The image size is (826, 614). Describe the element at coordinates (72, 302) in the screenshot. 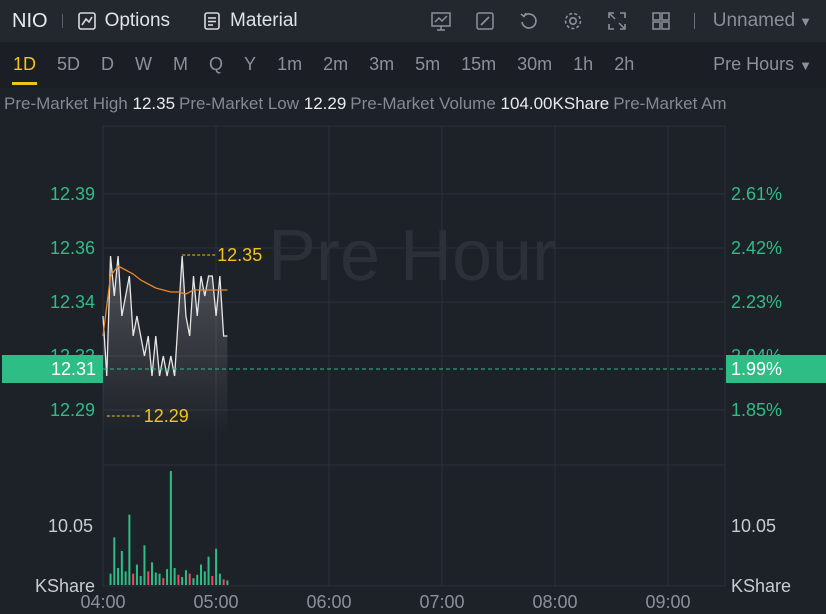

I see `y-tick-left: 12.34` at that location.